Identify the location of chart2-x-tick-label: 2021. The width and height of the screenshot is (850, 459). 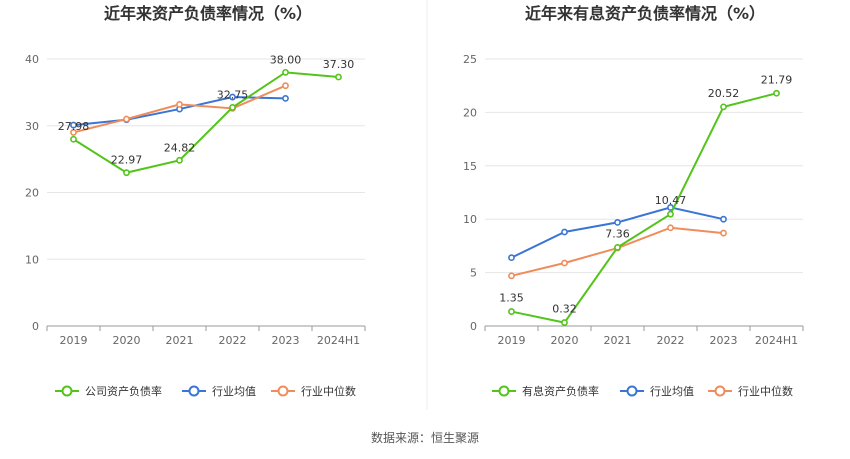
(618, 340).